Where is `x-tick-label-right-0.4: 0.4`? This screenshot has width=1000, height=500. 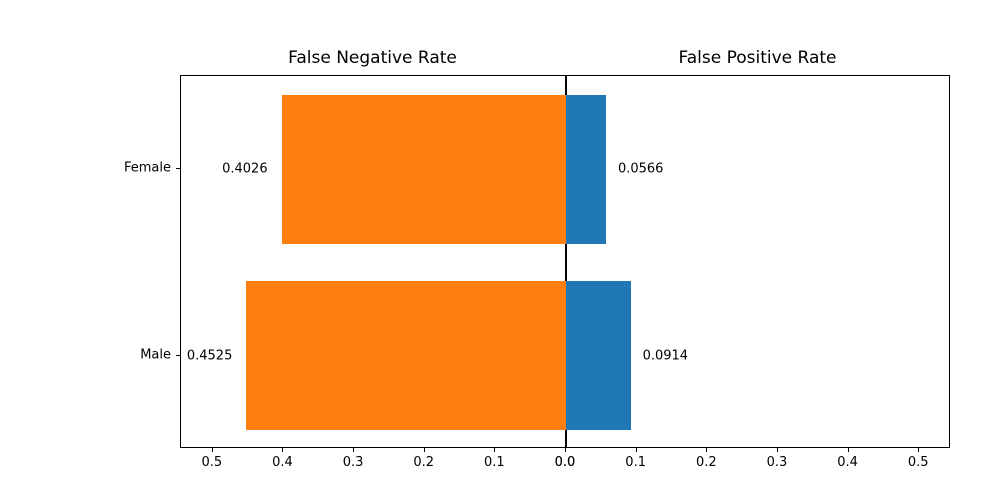
x-tick-label-right-0.4: 0.4 is located at coordinates (847, 462).